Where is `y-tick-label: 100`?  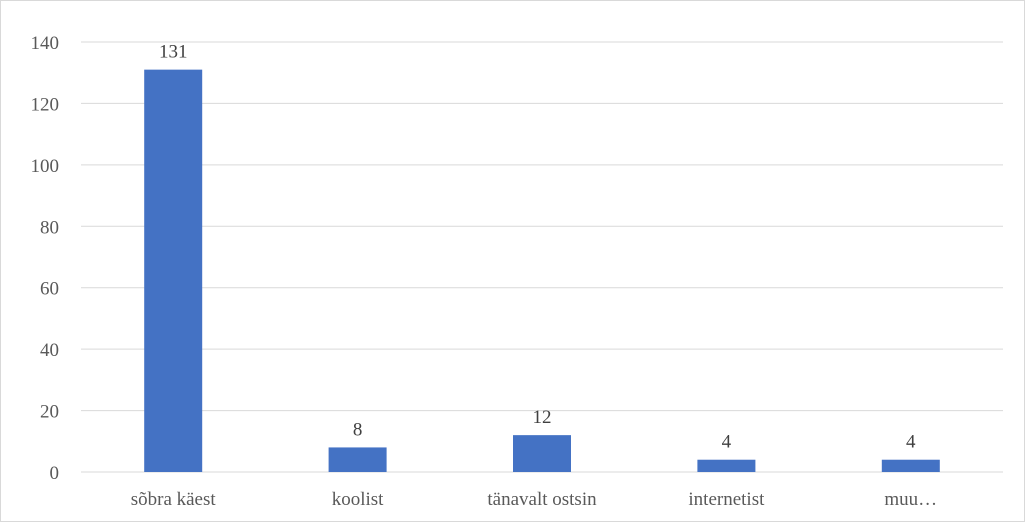 y-tick-label: 100 is located at coordinates (45, 166).